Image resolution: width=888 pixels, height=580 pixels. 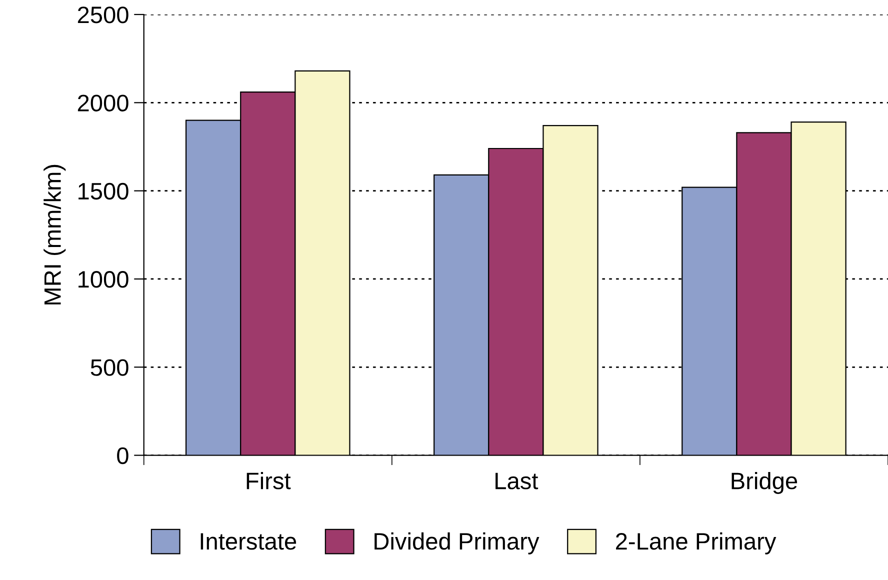 What do you see at coordinates (103, 279) in the screenshot?
I see `y-tick-label: 1000` at bounding box center [103, 279].